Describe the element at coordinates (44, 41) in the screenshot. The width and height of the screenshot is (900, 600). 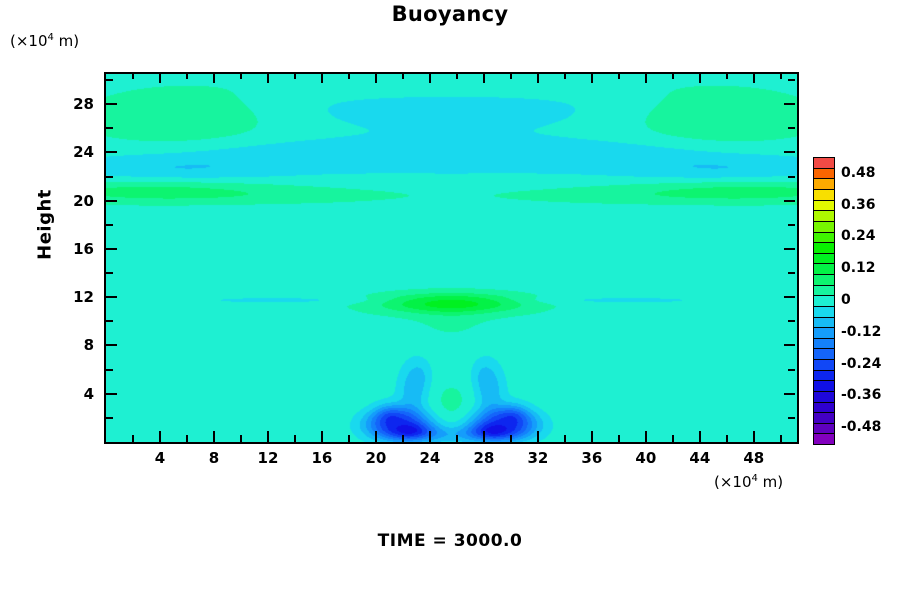
I see `y-axis-unit-label: (×104 m)` at that location.